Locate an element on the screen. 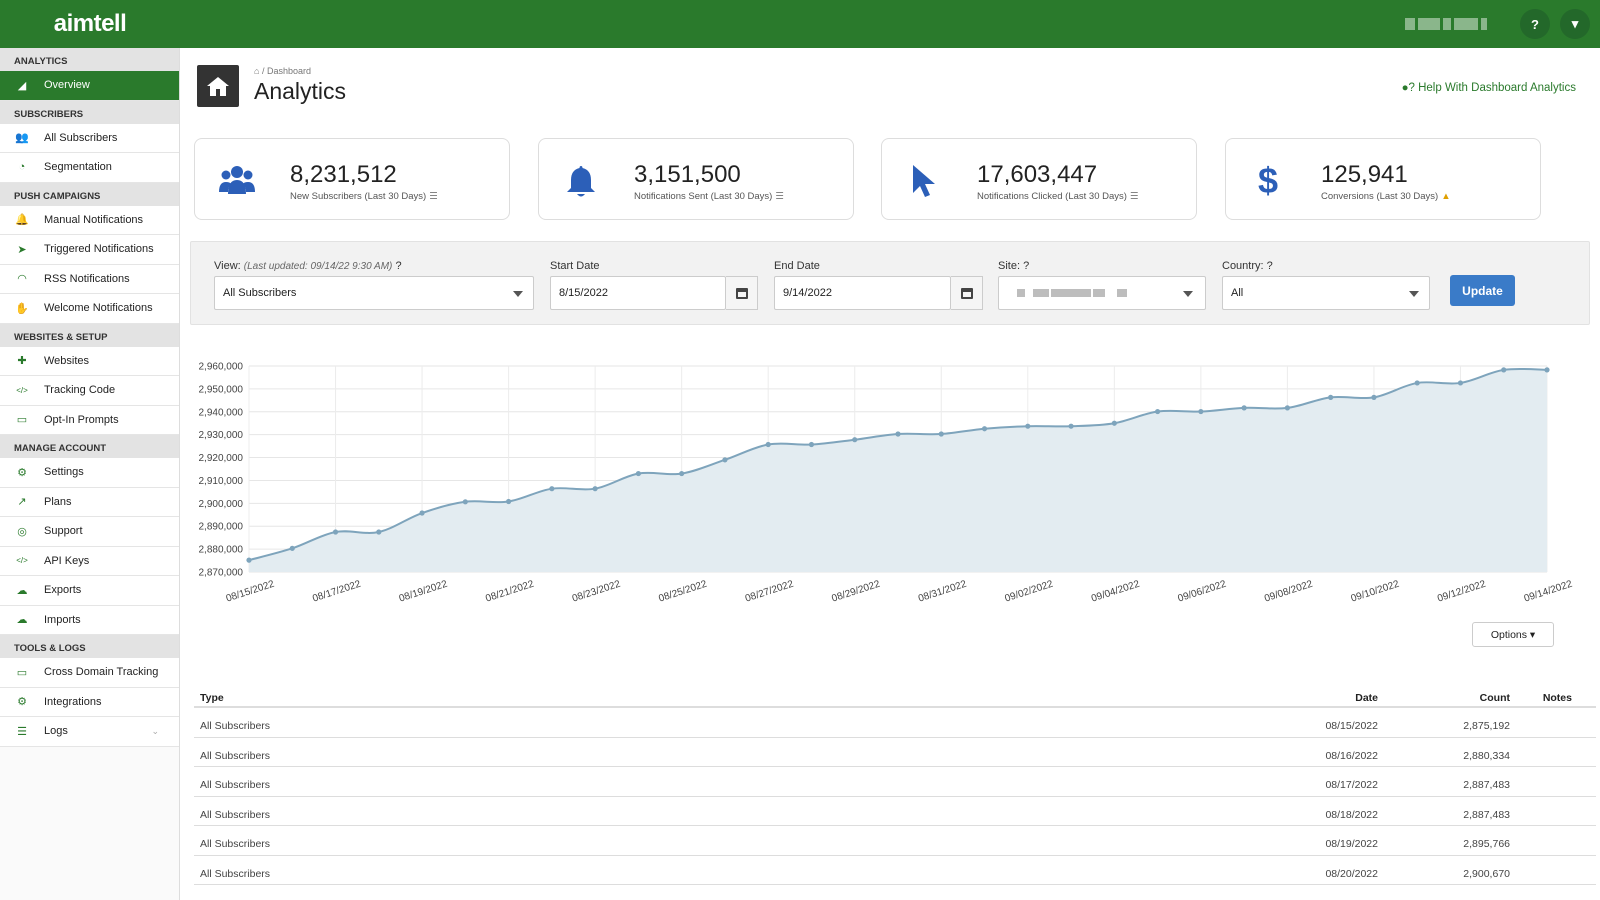 This screenshot has height=900, width=1600. cell-date: 08/20/2022 is located at coordinates (1351, 873).